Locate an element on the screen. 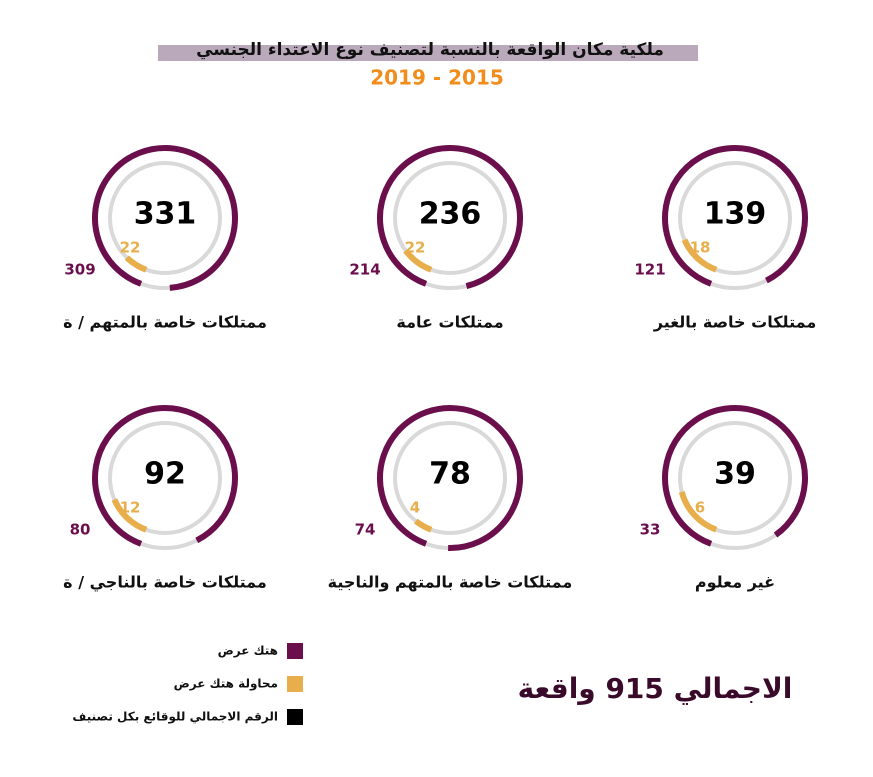  category-label: ممتلكات عامة is located at coordinates (449, 322).